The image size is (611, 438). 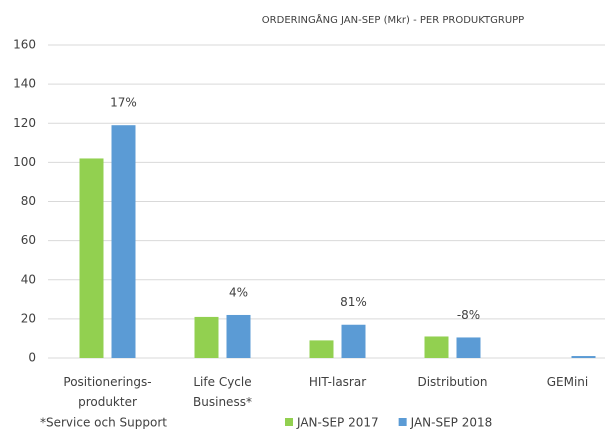 I want to click on x-tick-line: Distribution, so click(x=452, y=382).